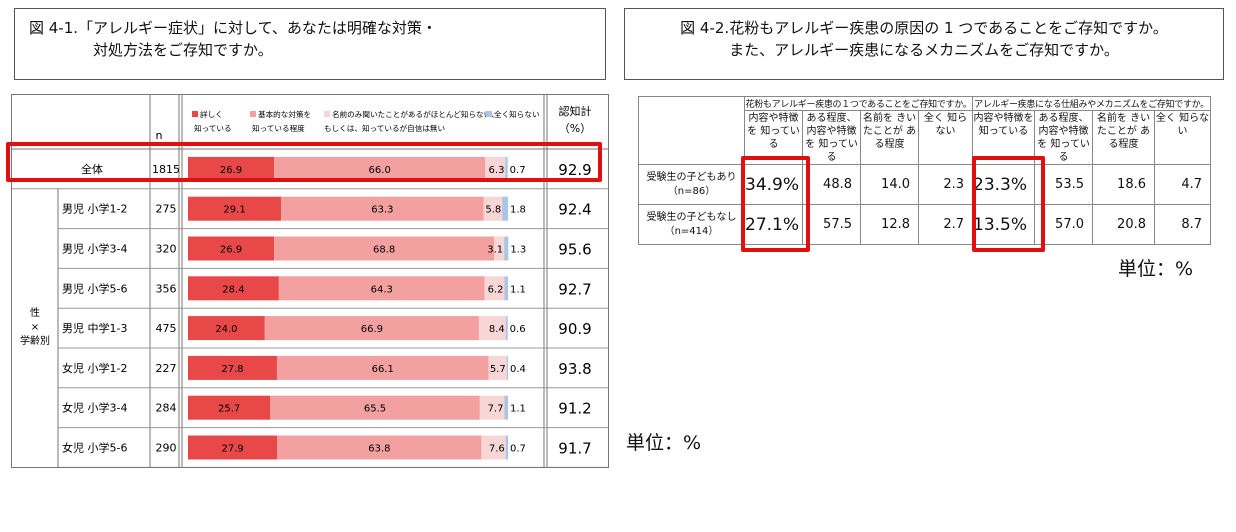  I want to click on bar-data-label: 6.3, so click(497, 170).